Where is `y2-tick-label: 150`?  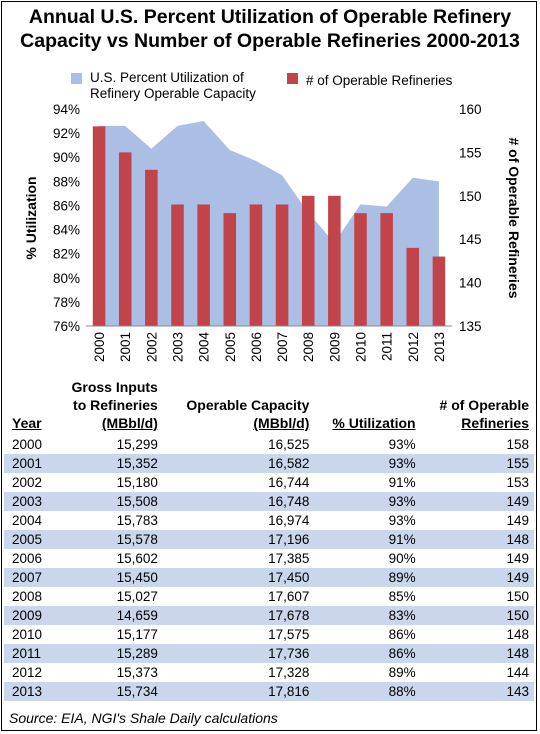
y2-tick-label: 150 is located at coordinates (470, 196).